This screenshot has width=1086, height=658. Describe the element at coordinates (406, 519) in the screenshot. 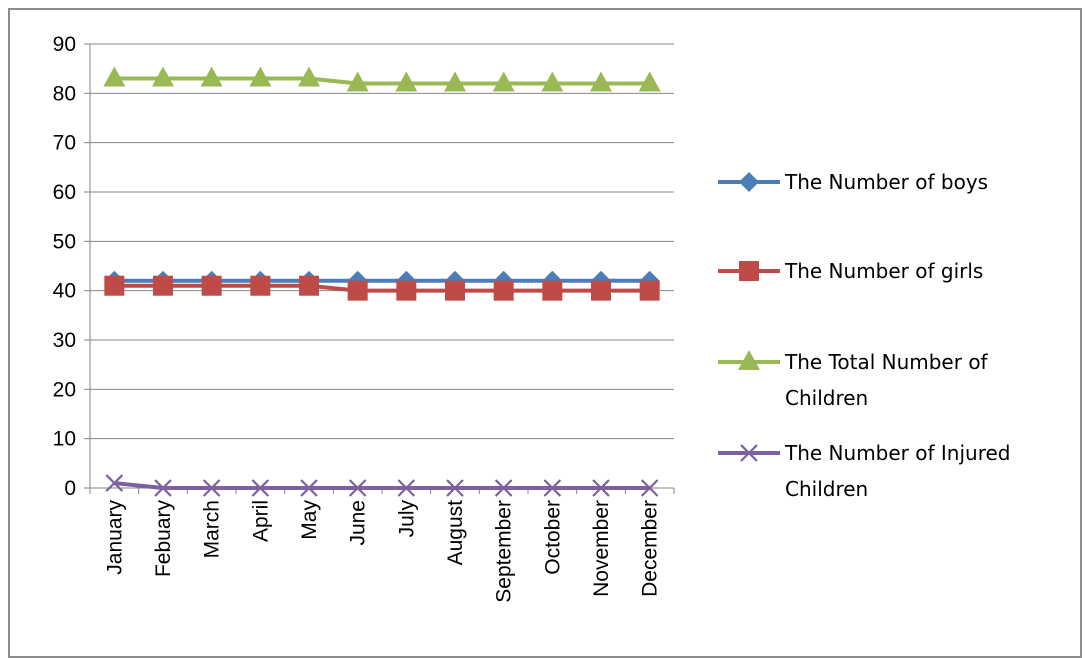

I see `x-tick-label: July` at that location.